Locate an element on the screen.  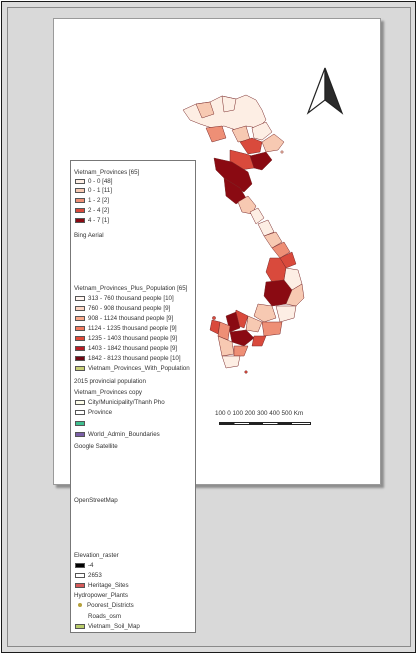
legend-item: Heritage_Sites is located at coordinates (102, 585).